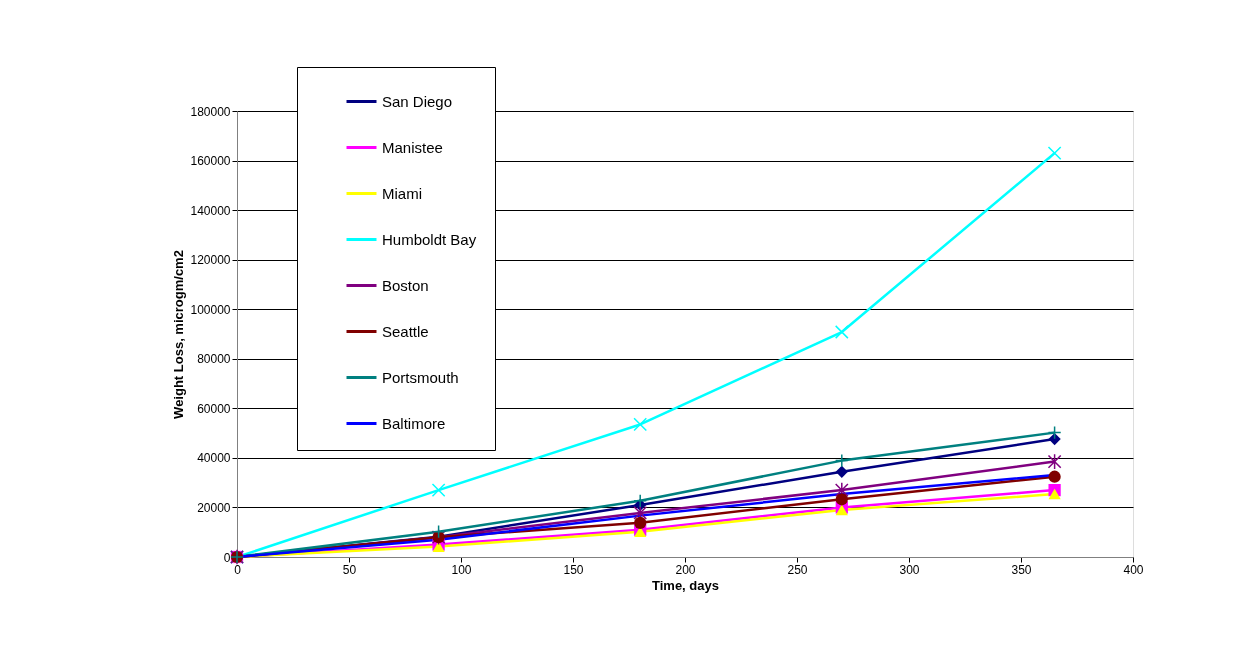  What do you see at coordinates (405, 331) in the screenshot?
I see `legend-label: Seattle` at bounding box center [405, 331].